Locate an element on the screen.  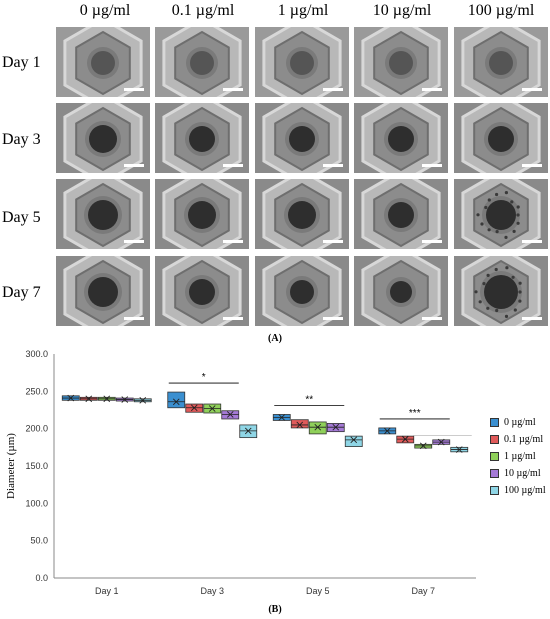
y-tick-label: 200.0 is located at coordinates (36, 429).